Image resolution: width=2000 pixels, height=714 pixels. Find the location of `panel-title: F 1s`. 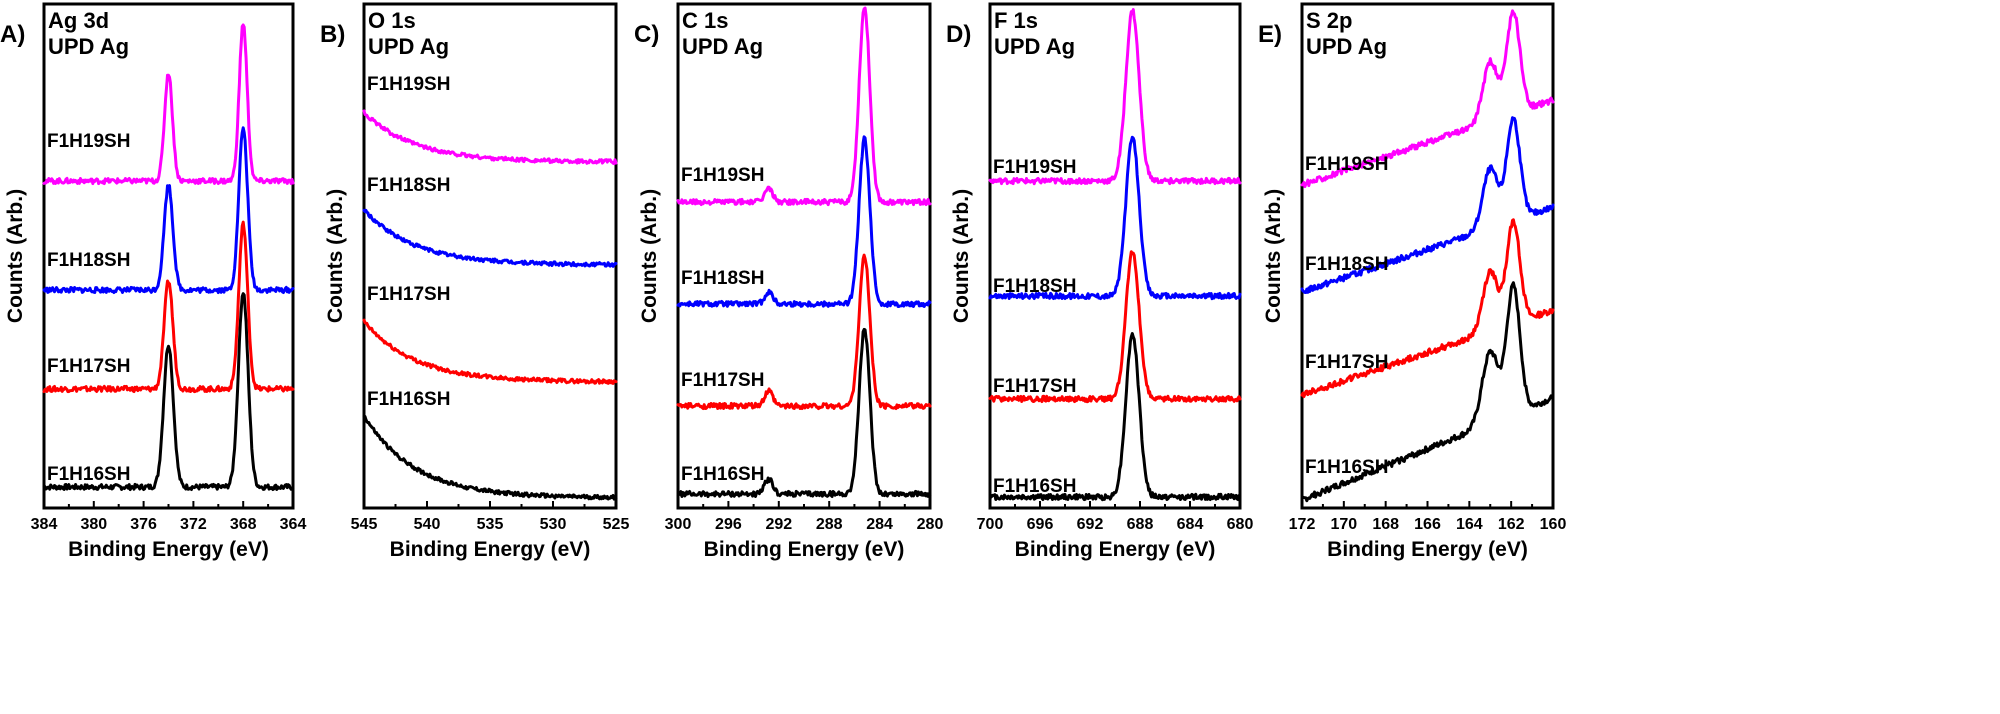

panel-title: F 1s is located at coordinates (1016, 20).